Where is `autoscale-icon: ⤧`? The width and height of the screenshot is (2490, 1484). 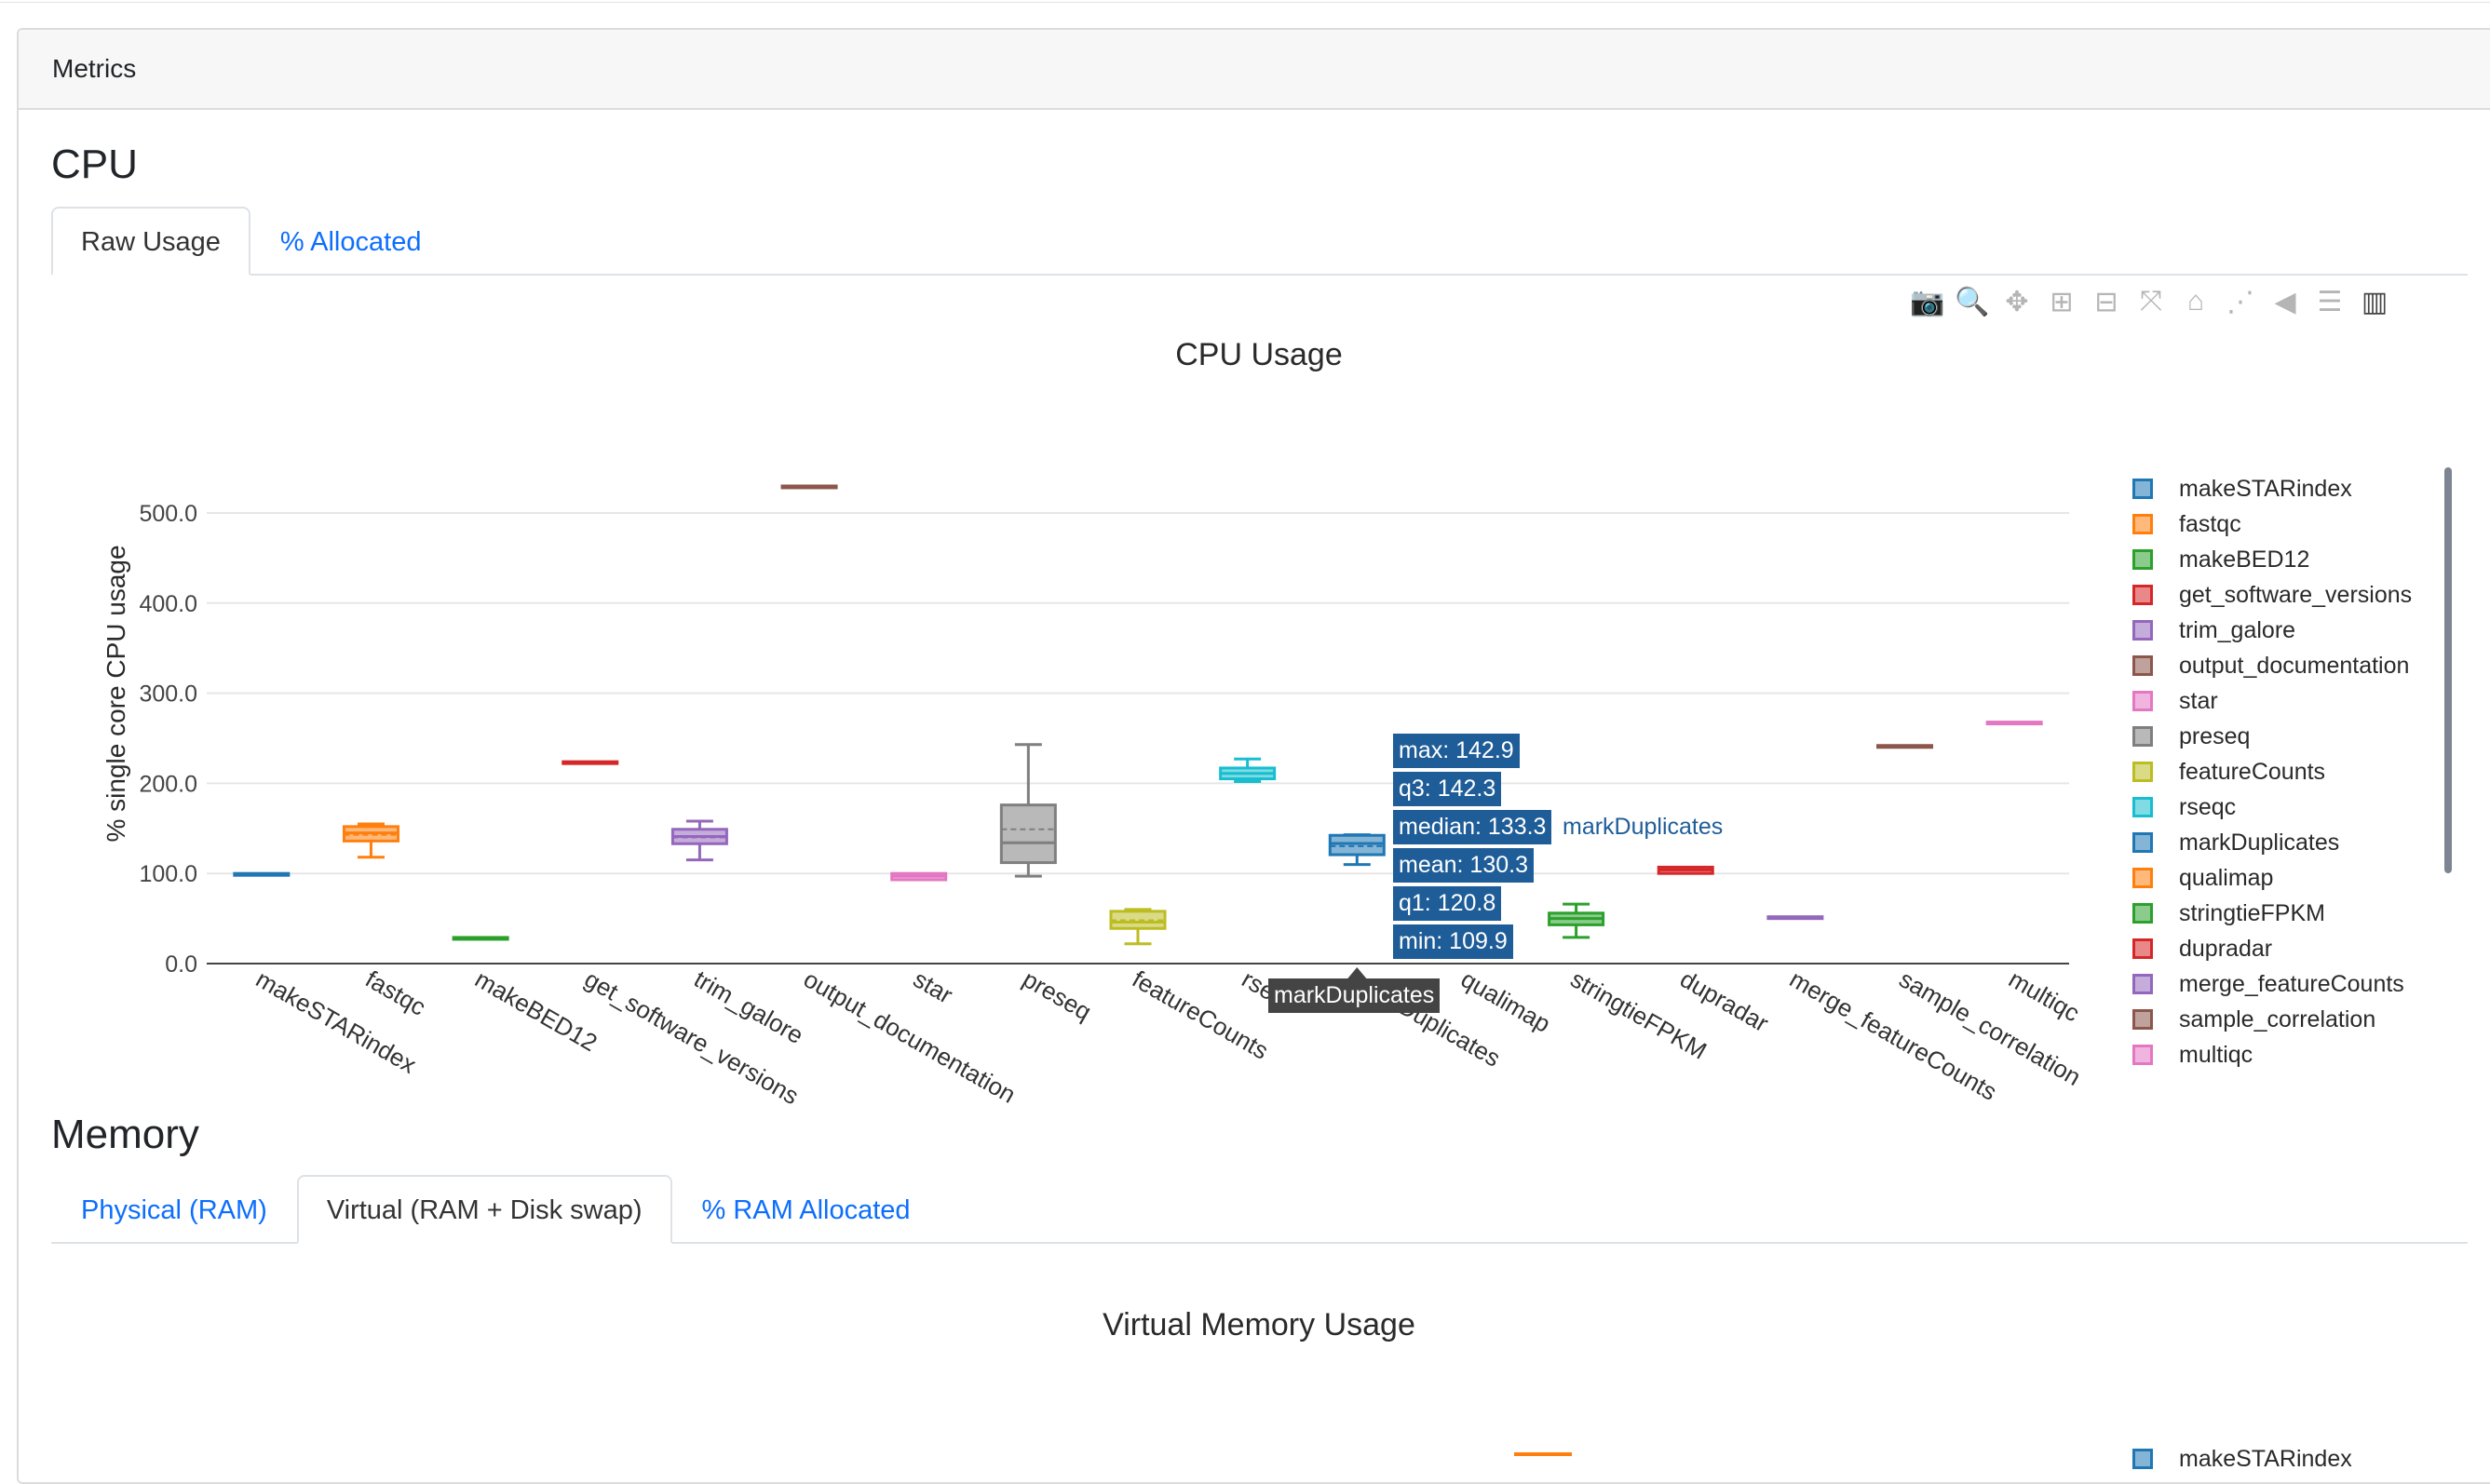 autoscale-icon: ⤧ is located at coordinates (2151, 301).